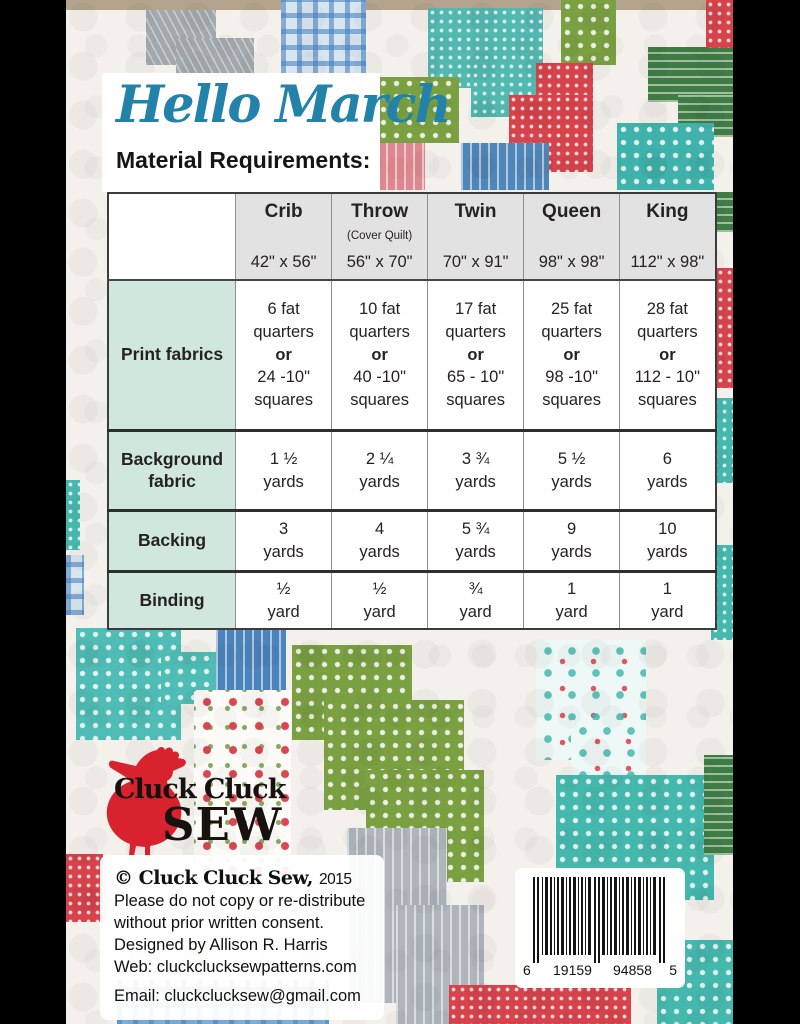 This screenshot has width=800, height=1024. I want to click on row-label-background-fabric: Background fabric, so click(172, 471).